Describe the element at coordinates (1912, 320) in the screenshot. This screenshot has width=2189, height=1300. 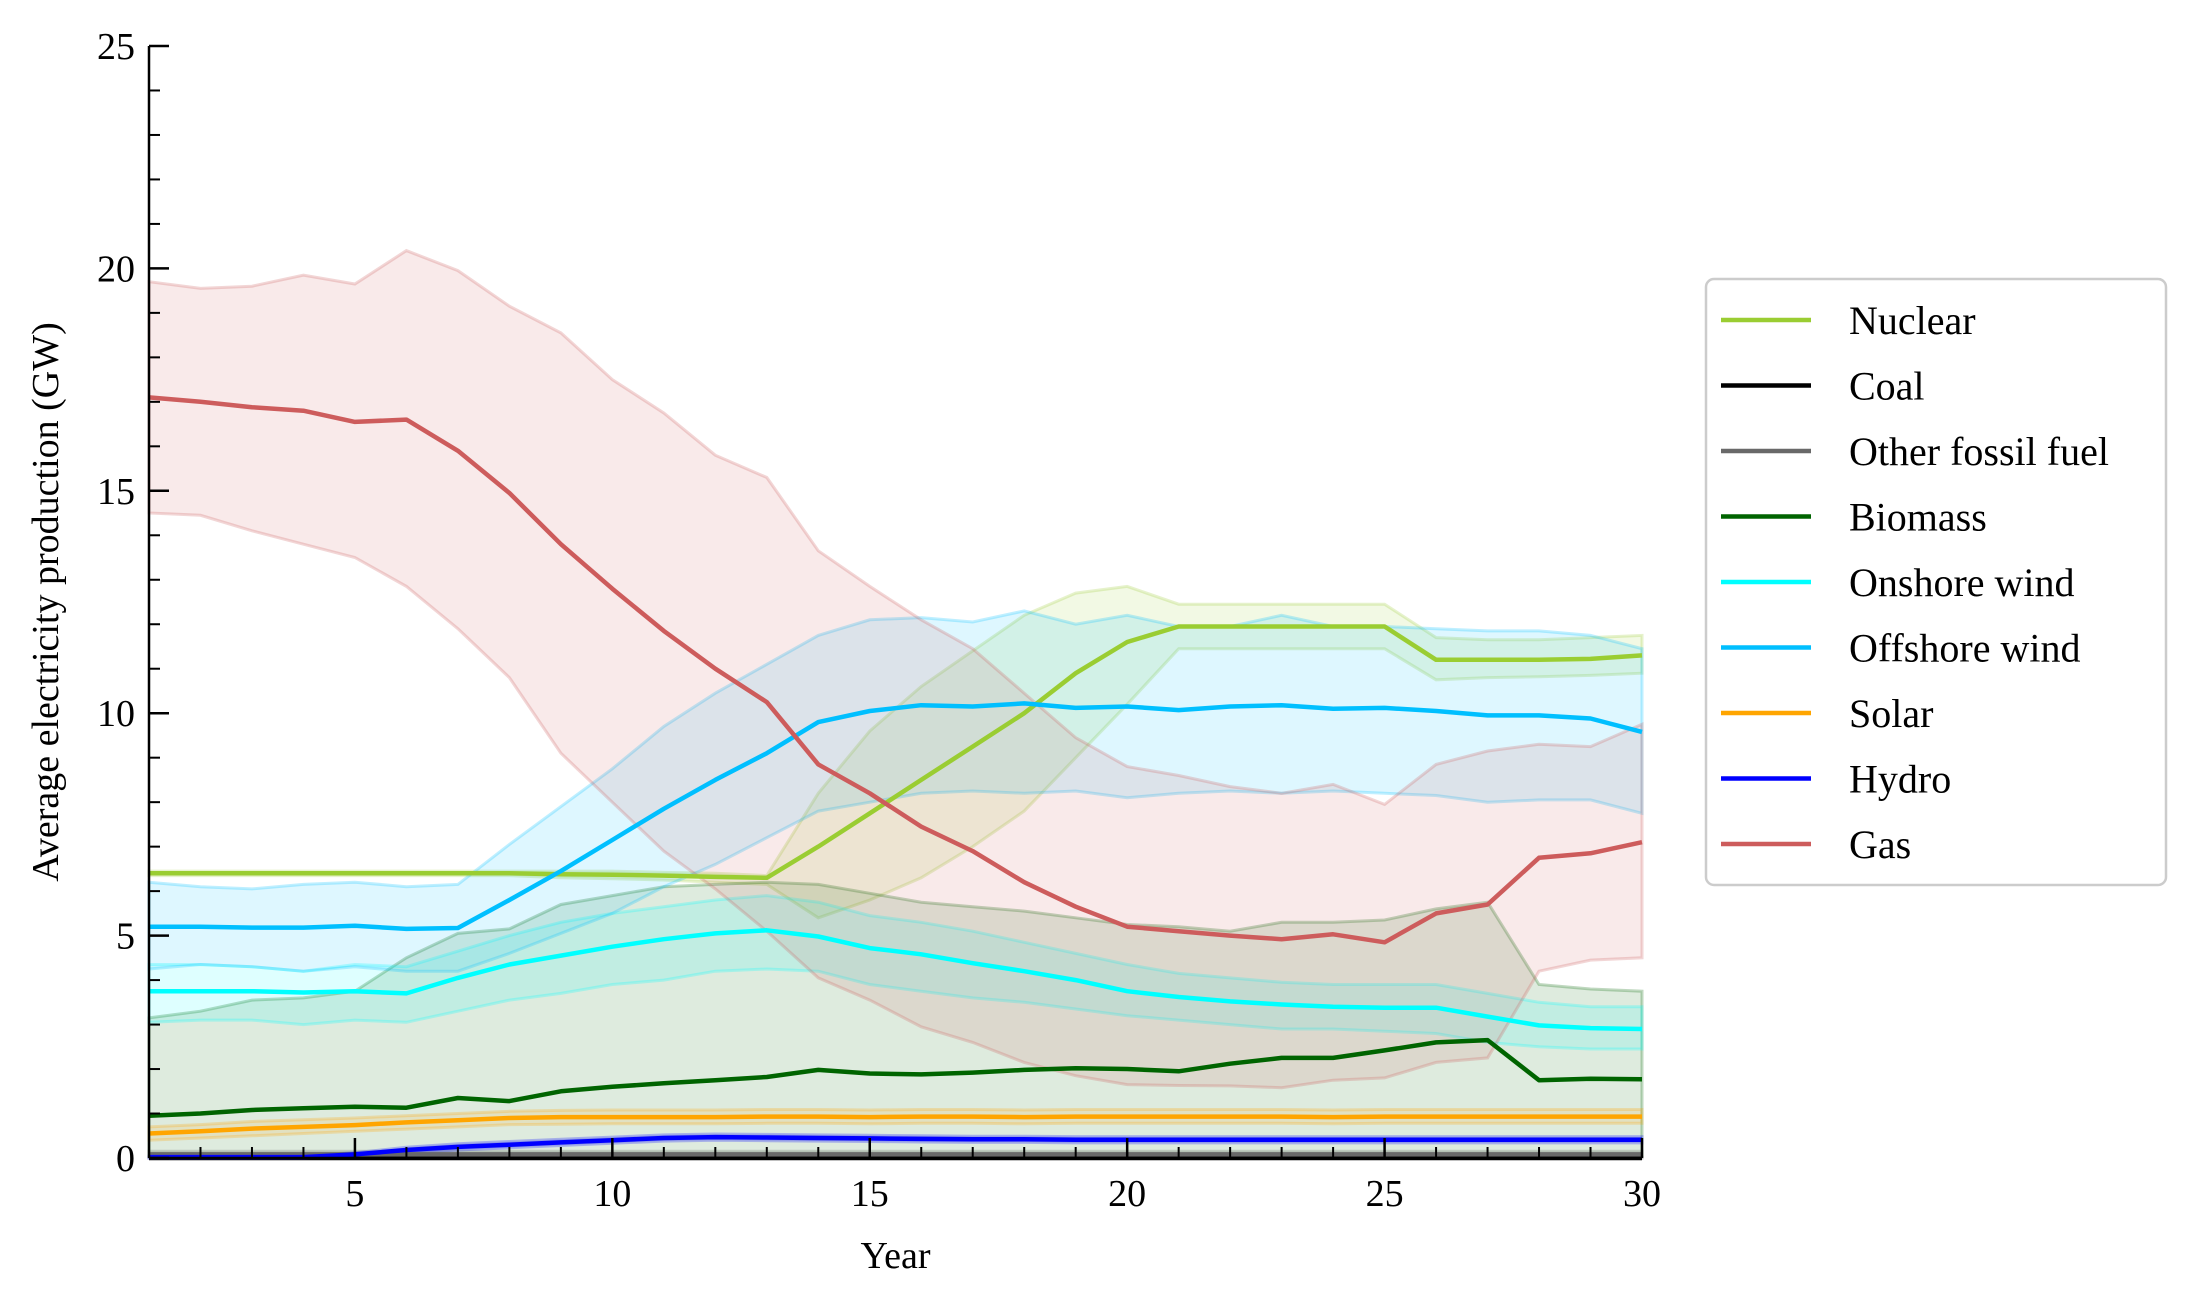
I see `legend-label-nuclear: Nuclear` at that location.